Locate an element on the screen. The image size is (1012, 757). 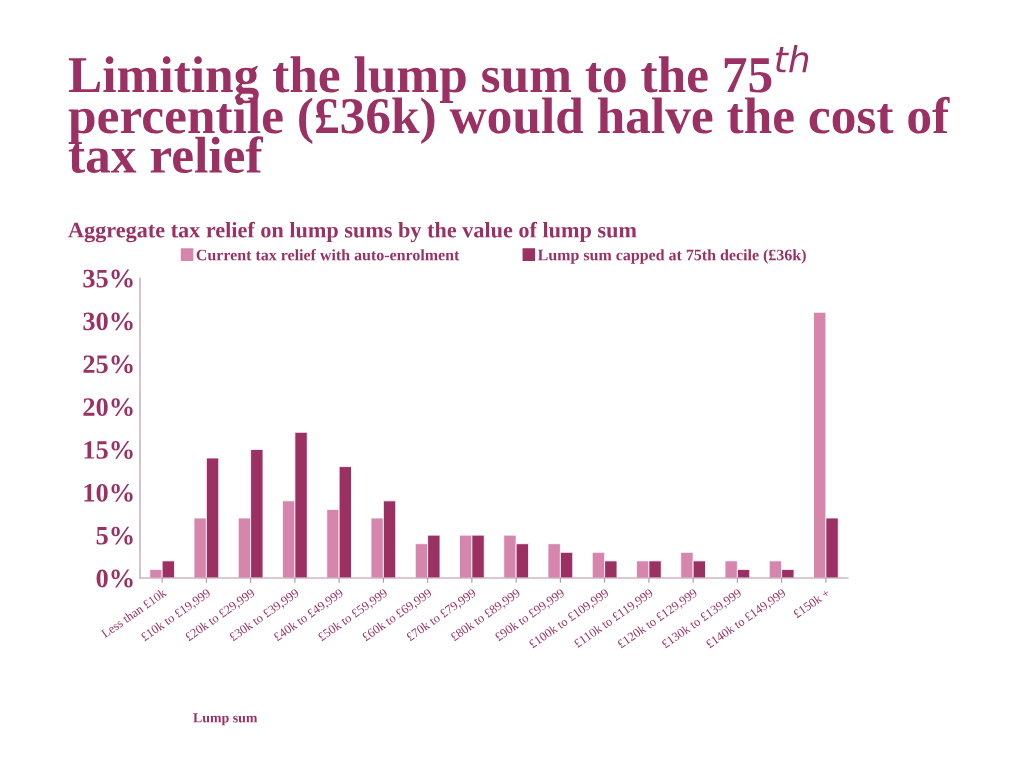
y-tick-label: 35% is located at coordinates (108, 278).